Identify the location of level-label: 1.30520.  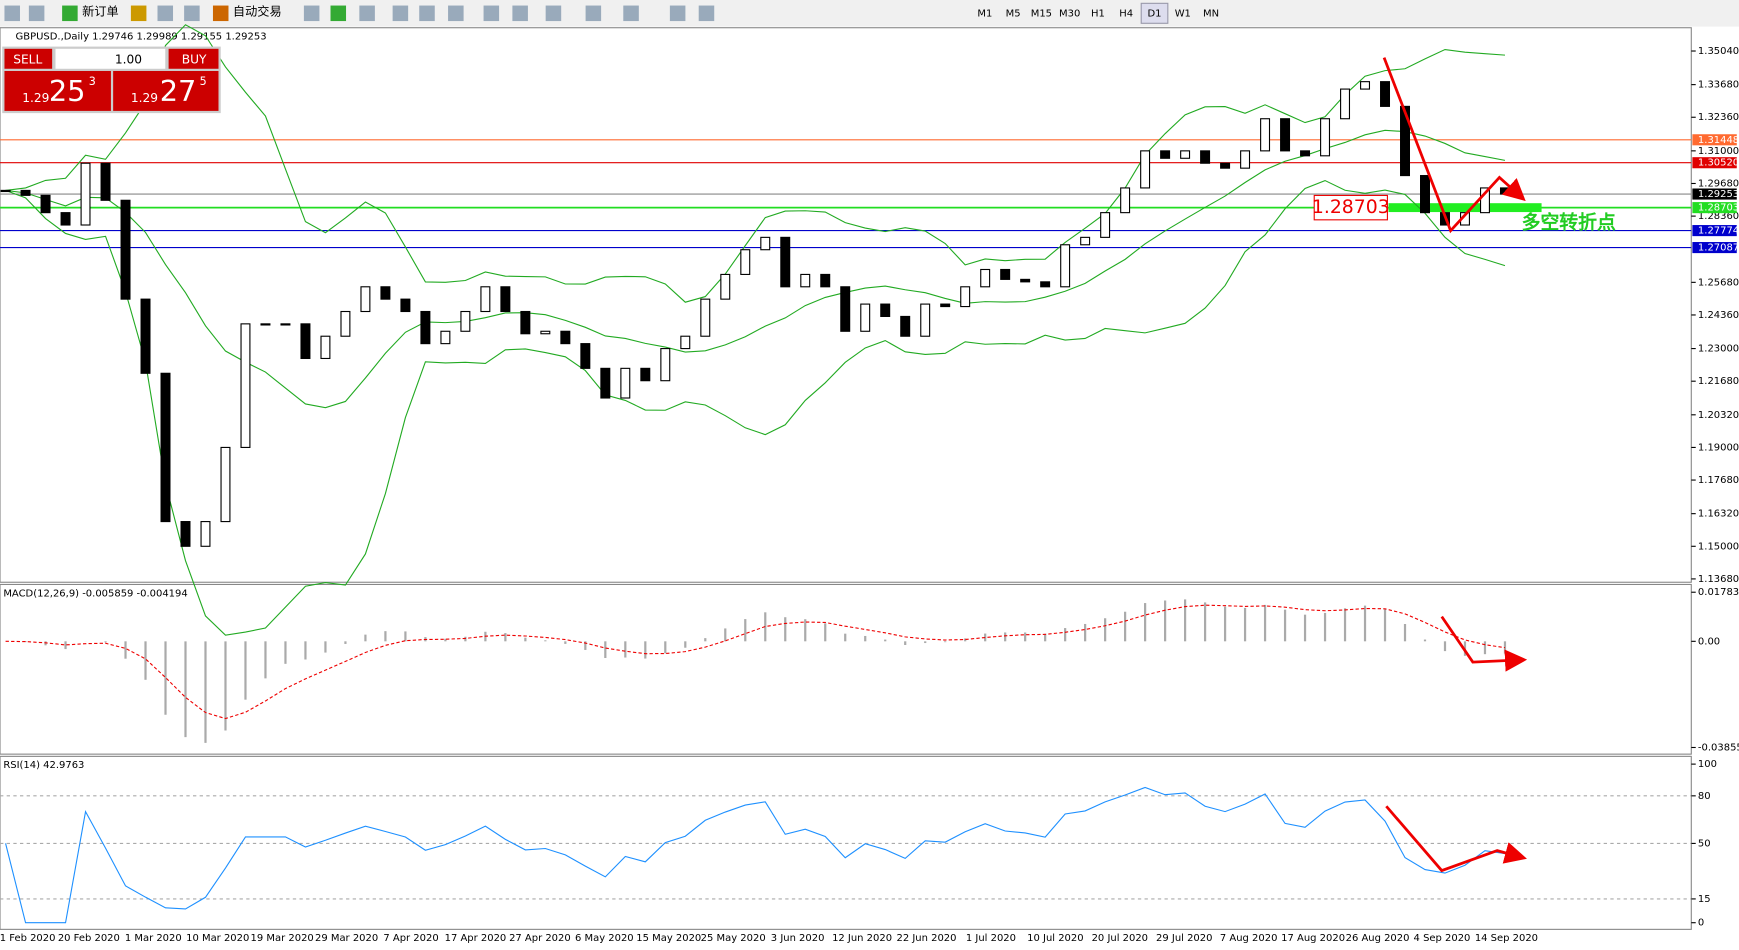
(1718, 163).